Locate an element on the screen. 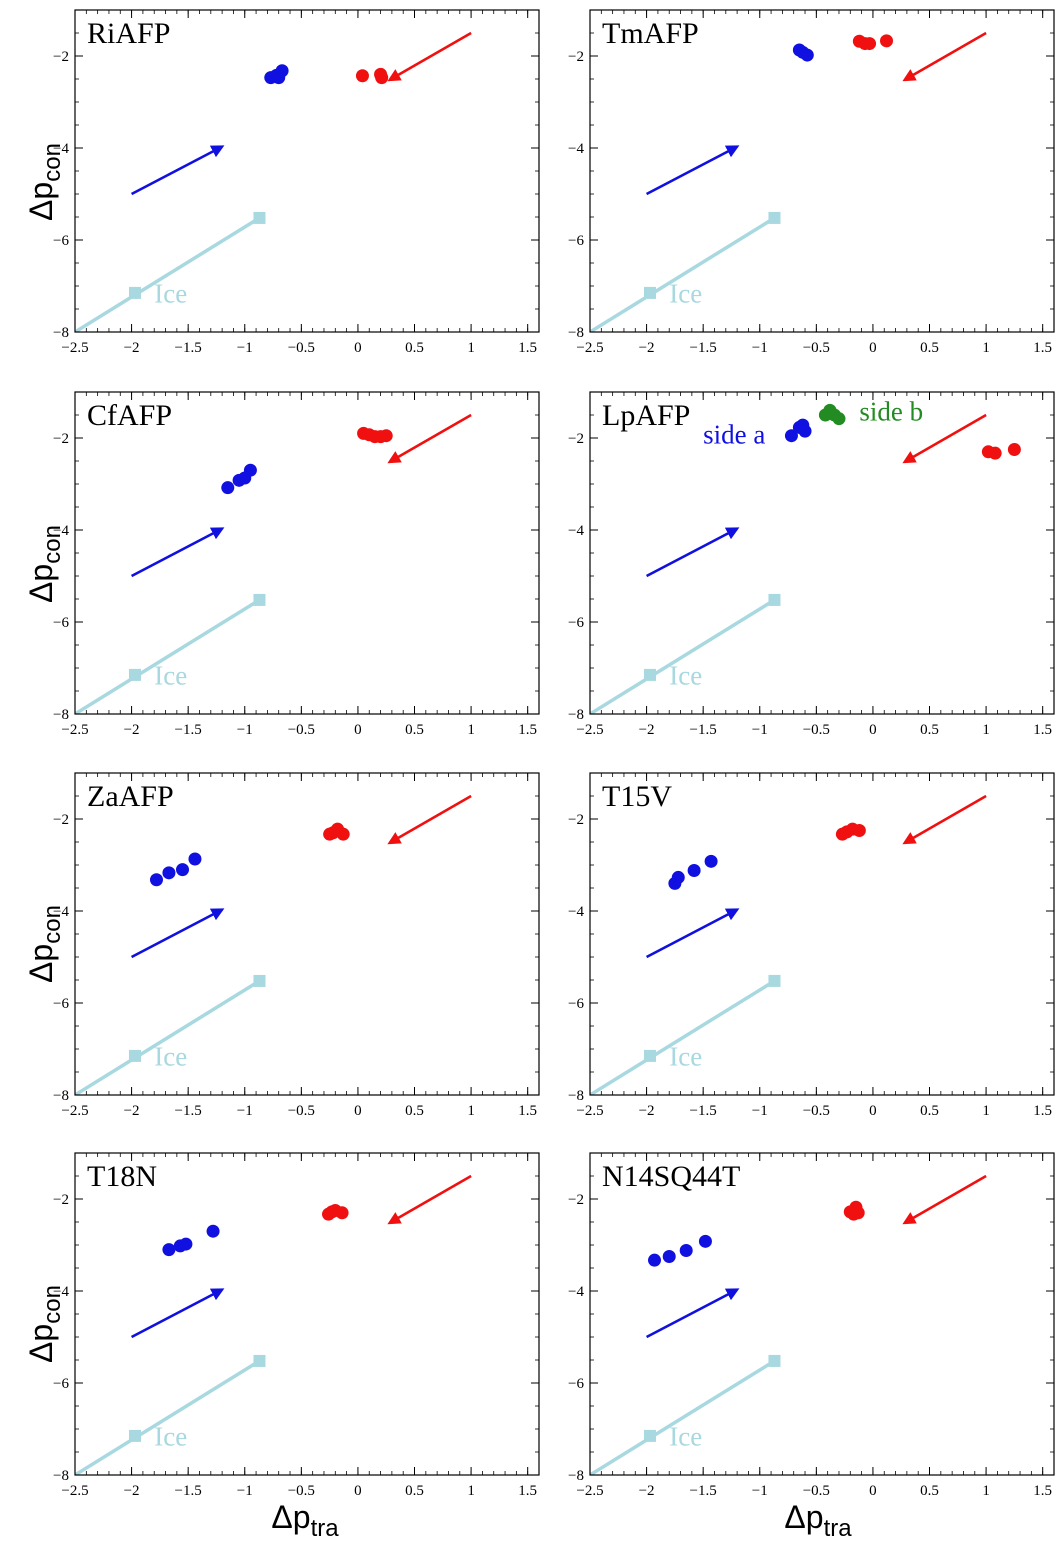  panel-riafp: −2.5 −2 −1.5 −1 −0.5 0 0.5 1 1.5 −8 −6 −4 −2 Ice RiAFP is located at coordinates (296, 182).